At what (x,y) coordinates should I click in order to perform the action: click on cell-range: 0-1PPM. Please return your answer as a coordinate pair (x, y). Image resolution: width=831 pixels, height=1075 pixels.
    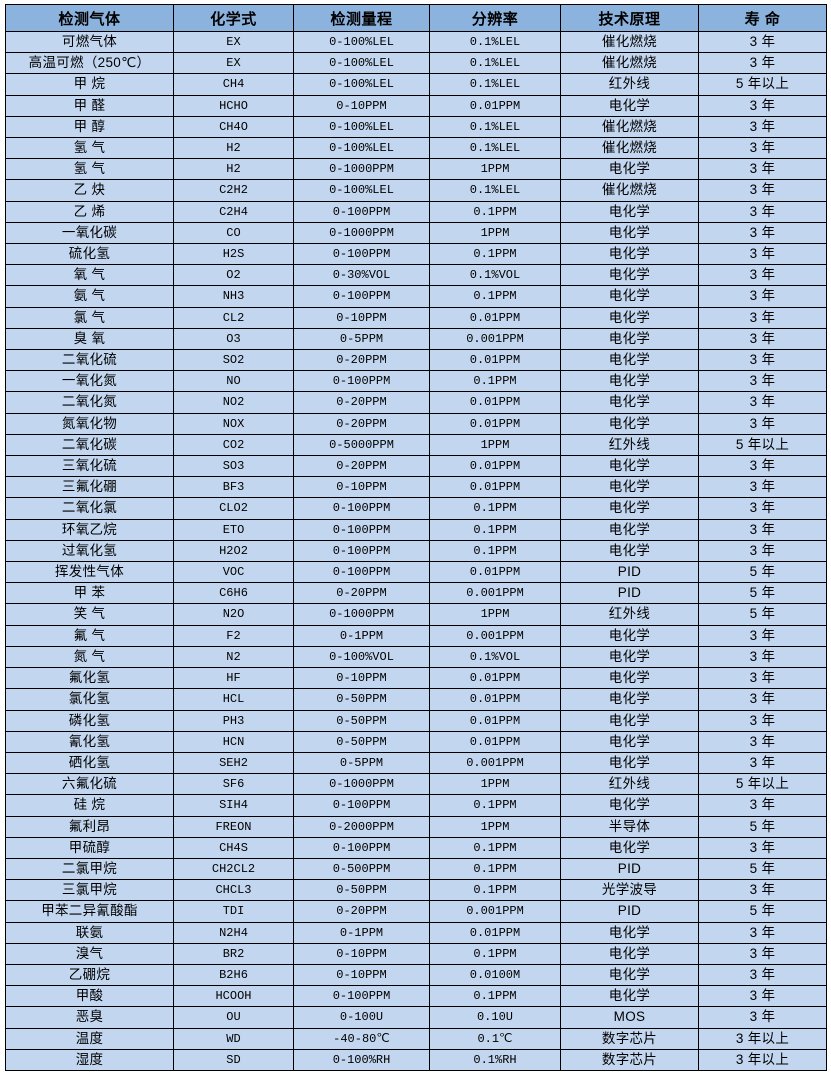
    Looking at the image, I should click on (361, 932).